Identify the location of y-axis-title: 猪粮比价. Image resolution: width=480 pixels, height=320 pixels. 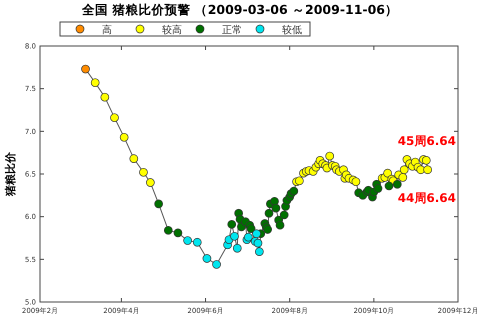
(10, 174).